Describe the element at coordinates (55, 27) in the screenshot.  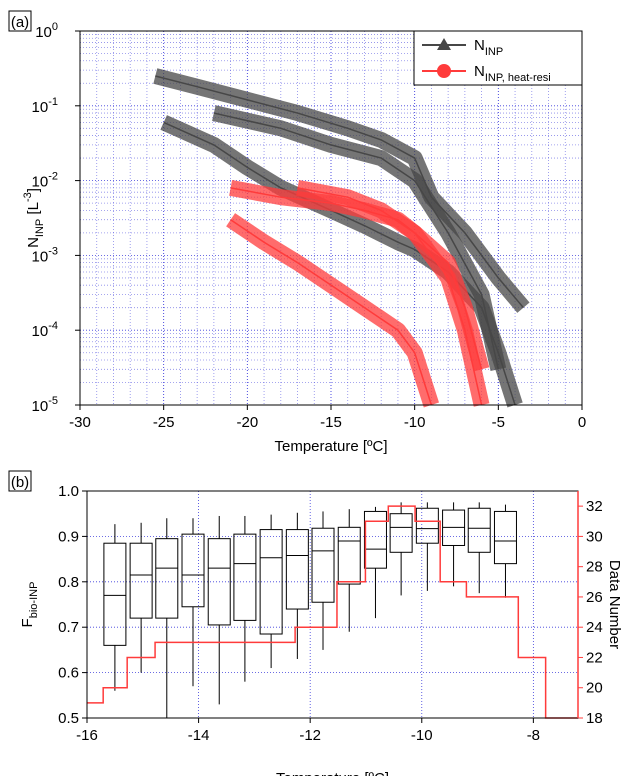
I see `text-part: 0` at that location.